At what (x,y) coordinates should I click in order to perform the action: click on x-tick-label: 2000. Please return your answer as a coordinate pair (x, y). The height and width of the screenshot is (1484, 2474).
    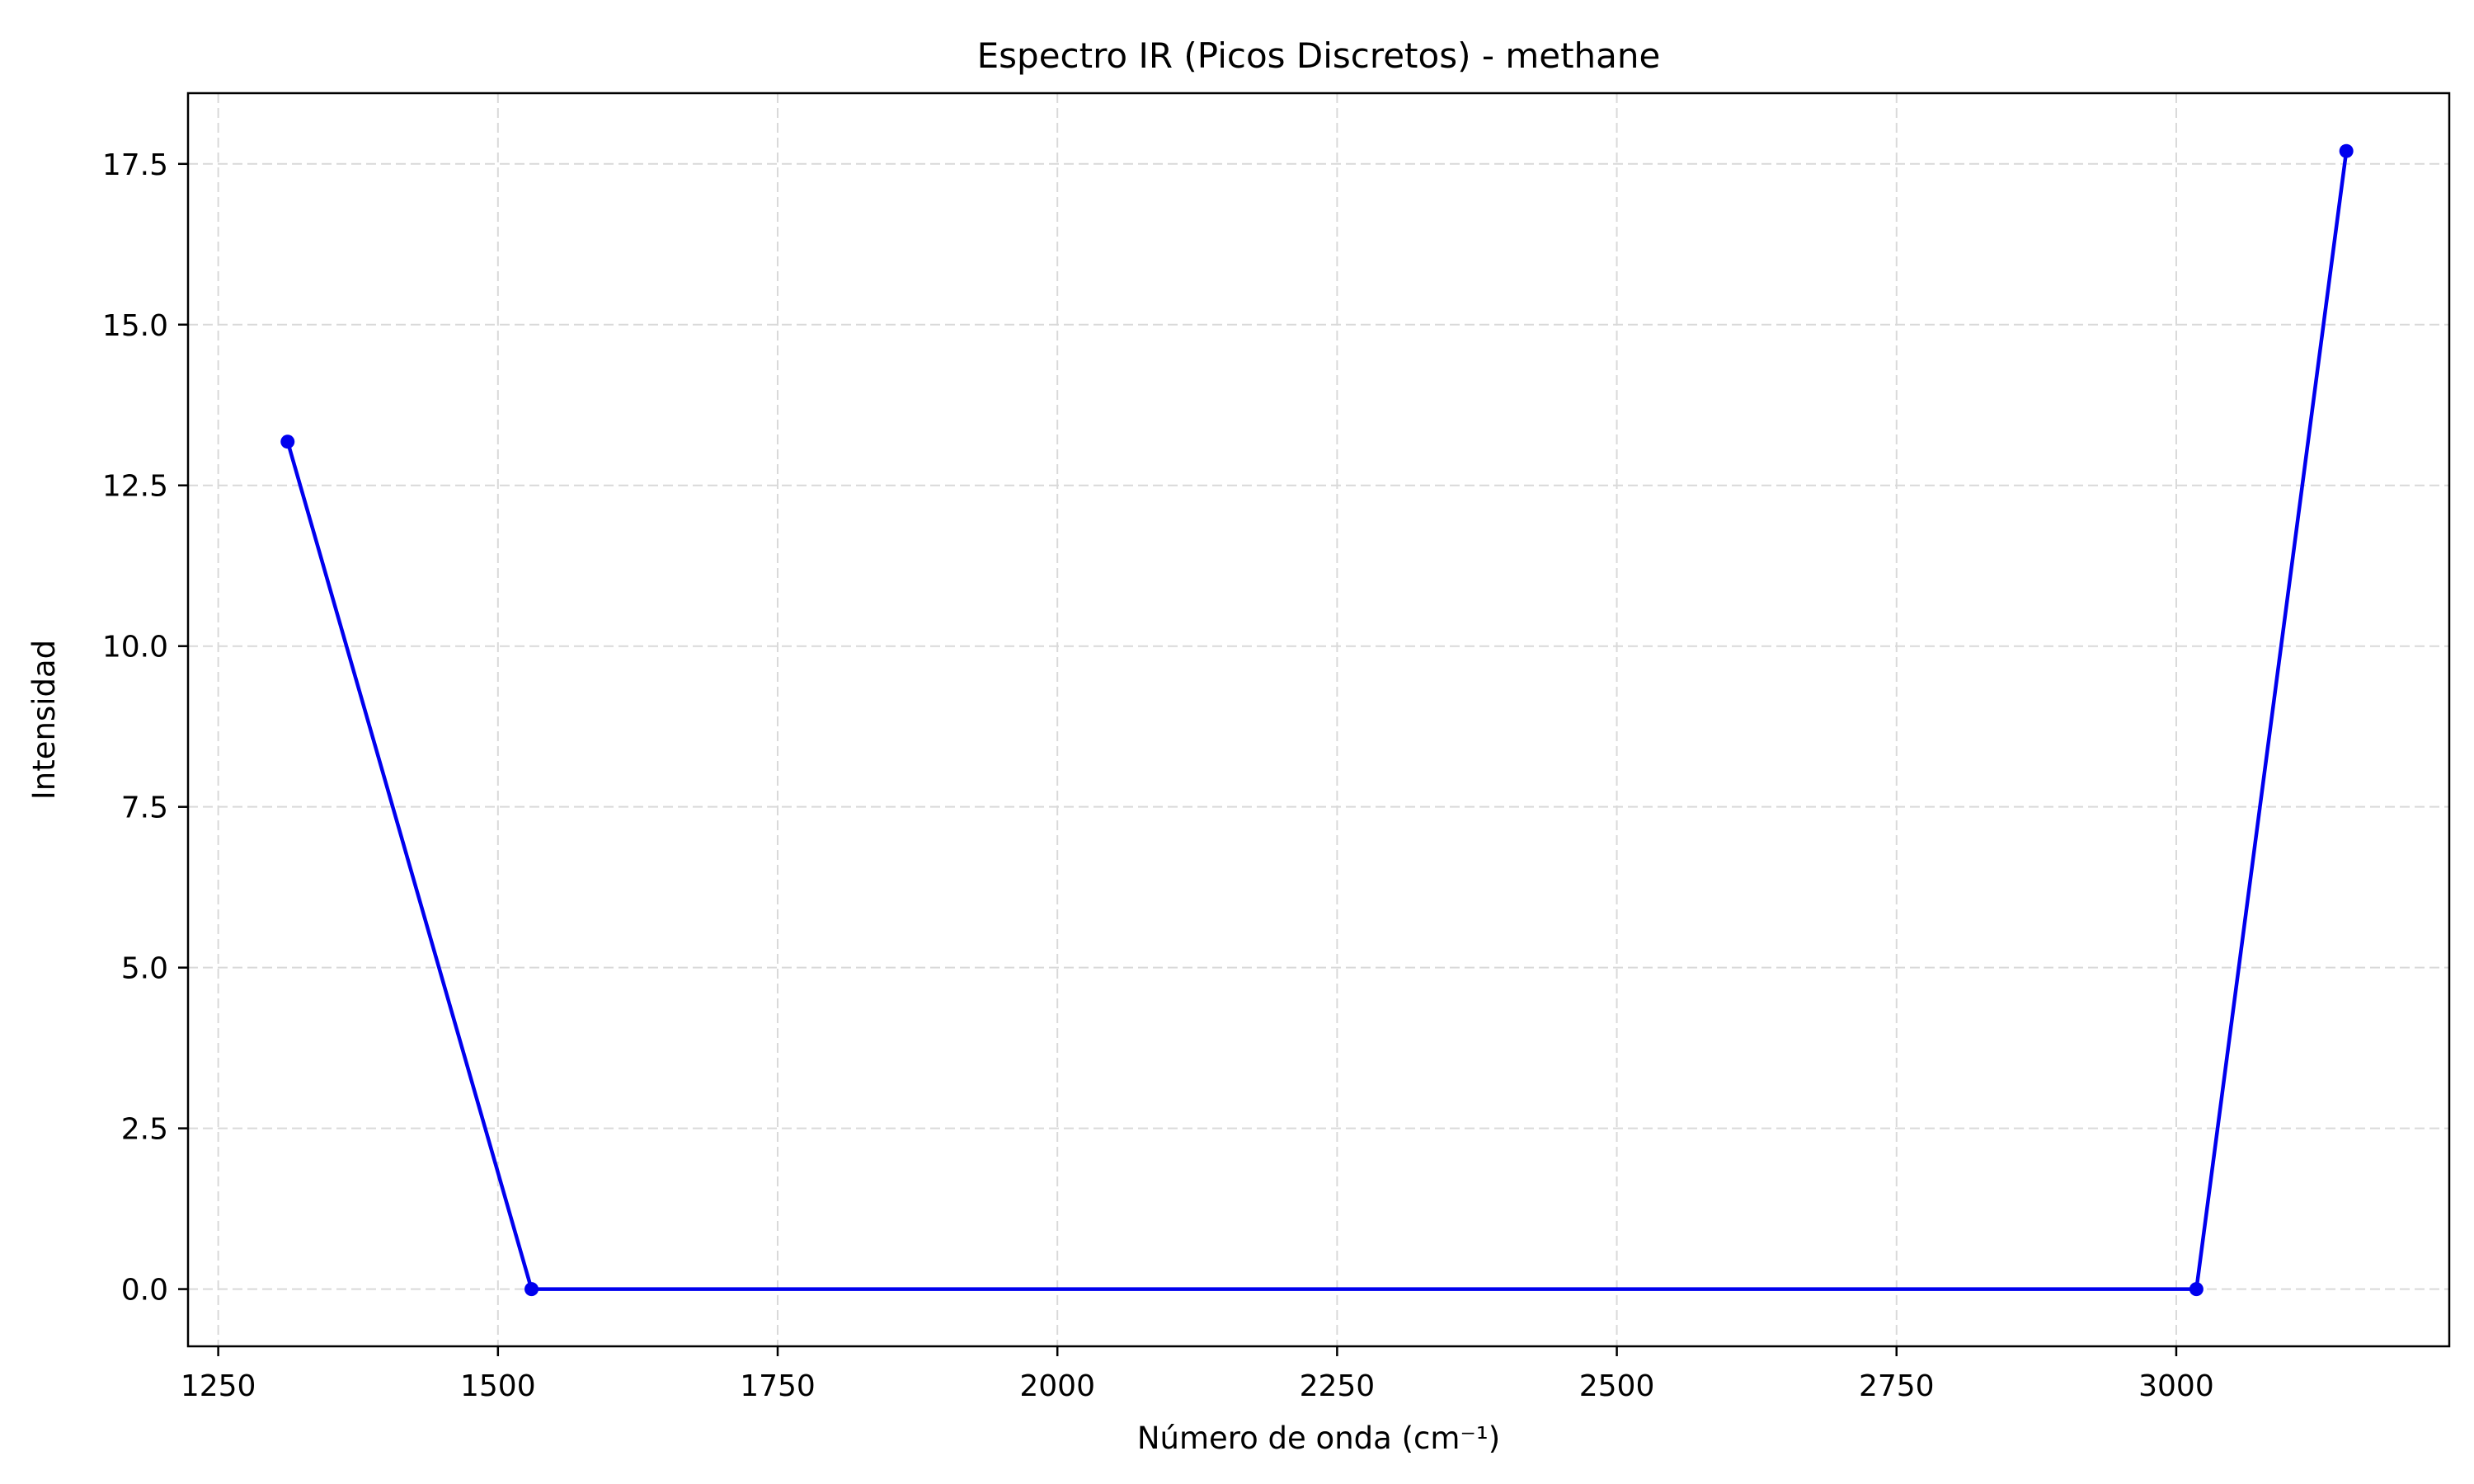
    Looking at the image, I should click on (1057, 1386).